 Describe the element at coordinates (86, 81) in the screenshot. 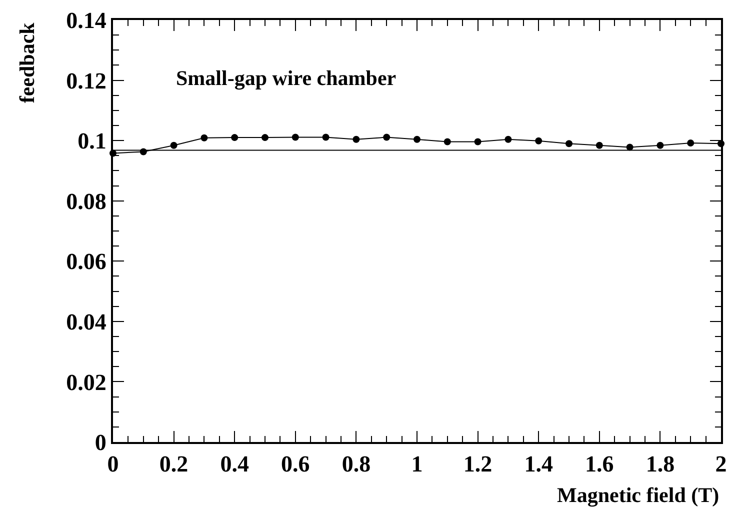

I see `y-tick-label: 0.12` at that location.